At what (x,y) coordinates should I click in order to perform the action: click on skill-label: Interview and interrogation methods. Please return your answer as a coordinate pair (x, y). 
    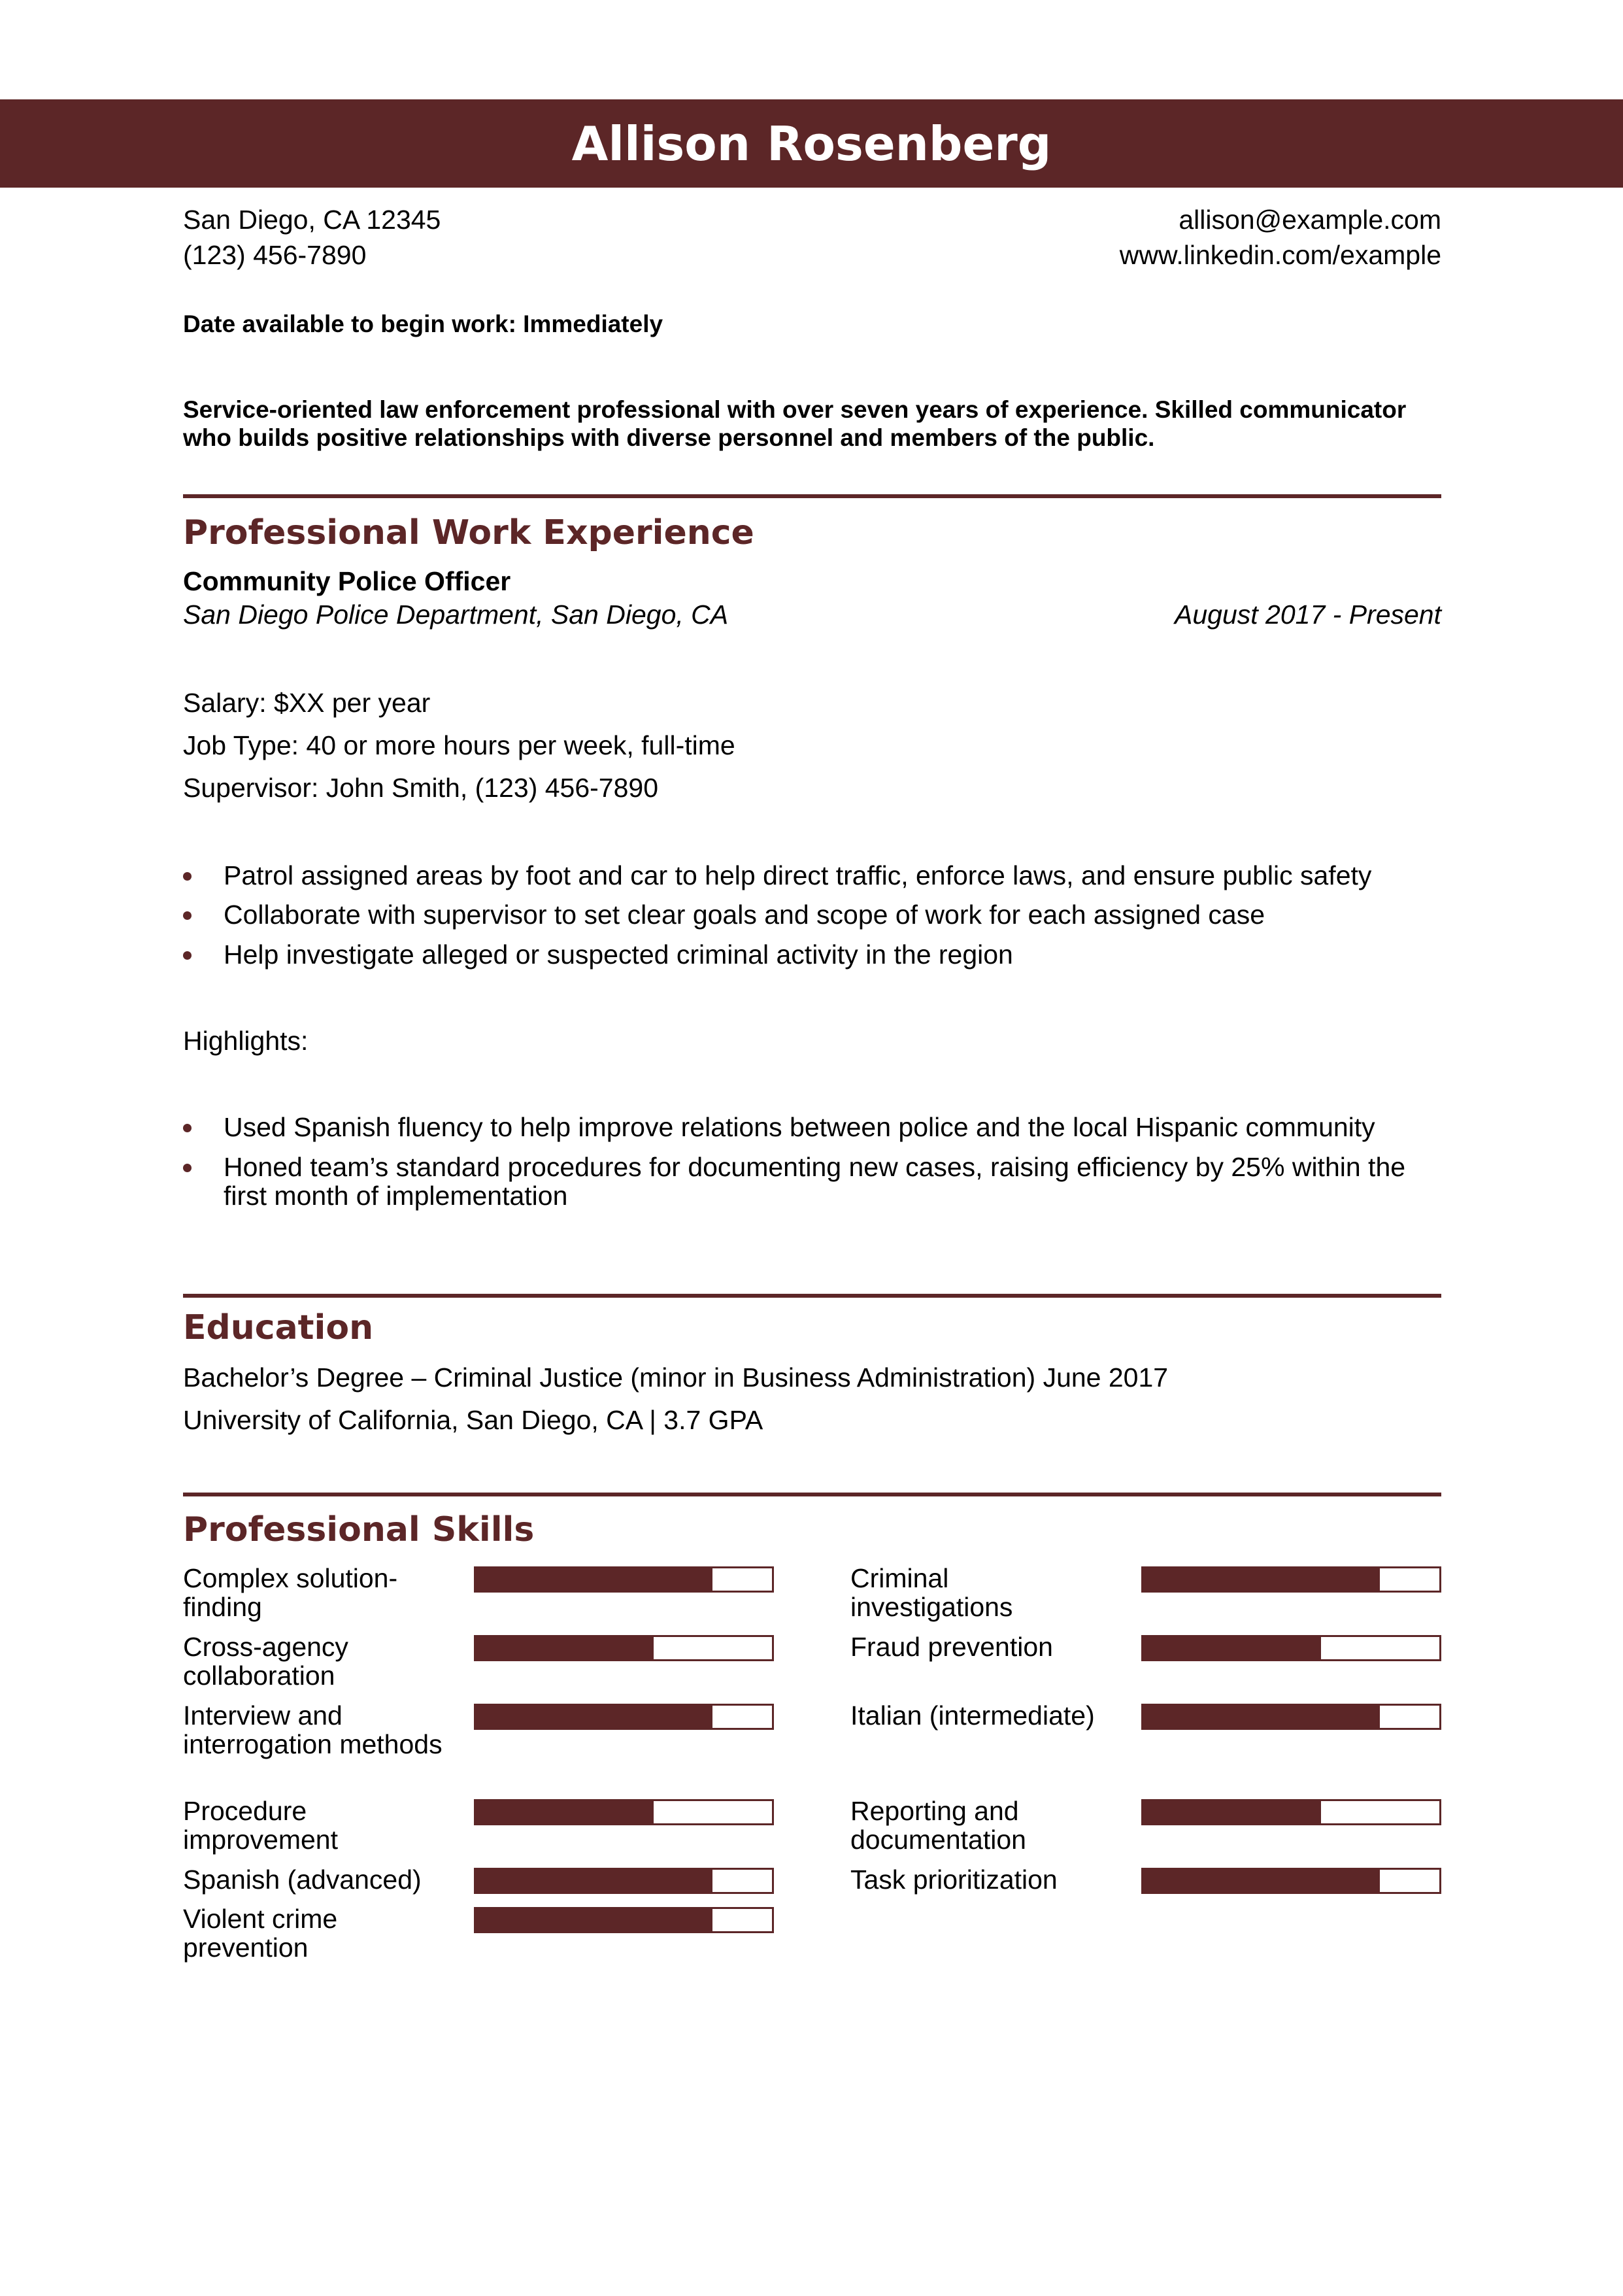
    Looking at the image, I should click on (313, 1730).